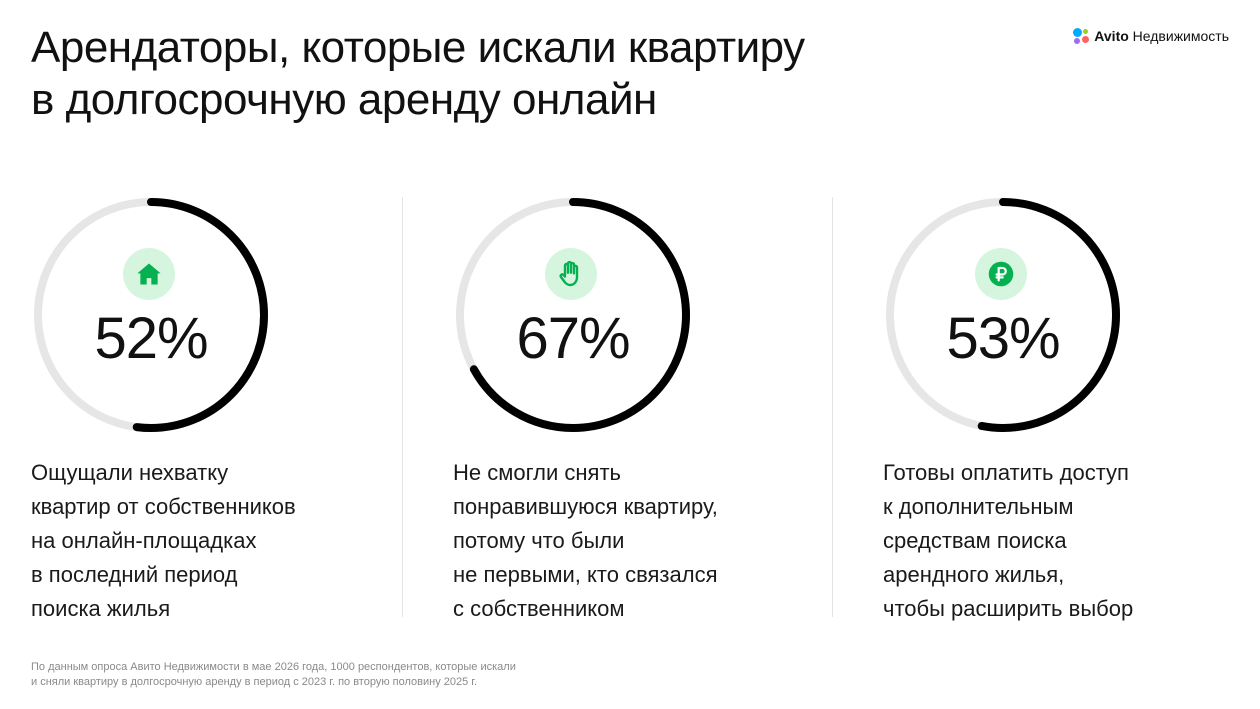  What do you see at coordinates (151, 338) in the screenshot?
I see `percent-label: 52%` at bounding box center [151, 338].